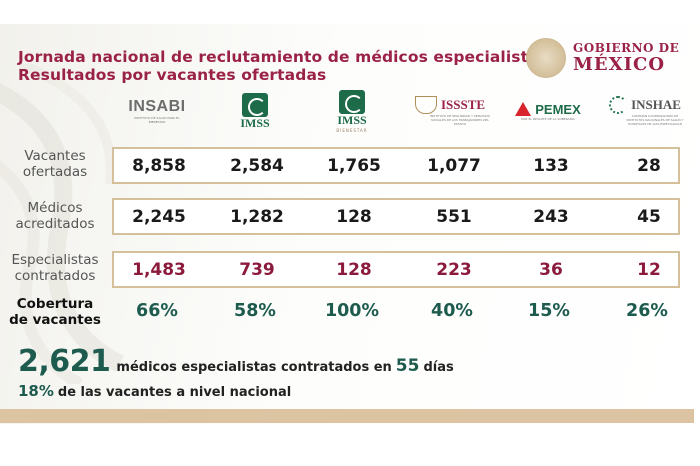  Describe the element at coordinates (55, 276) in the screenshot. I see `row-label-line-2: contratados` at that location.